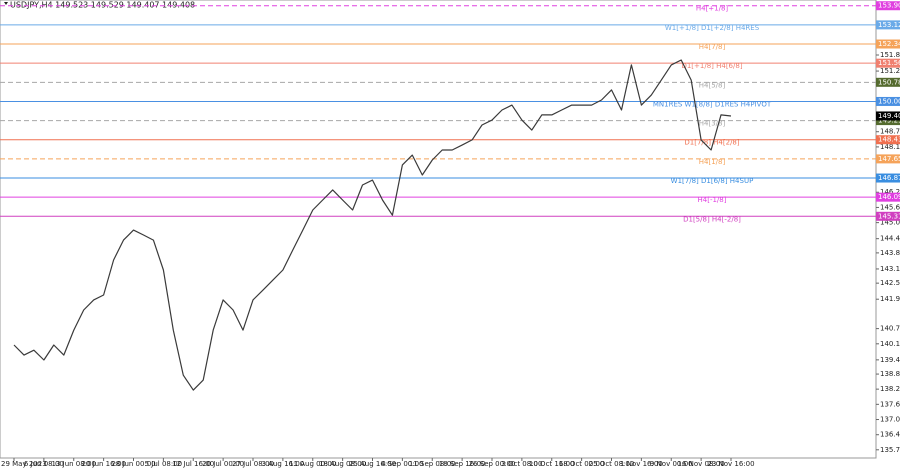 This screenshot has height=468, width=900. I want to click on y-tick-label: 144.400, so click(890, 239).